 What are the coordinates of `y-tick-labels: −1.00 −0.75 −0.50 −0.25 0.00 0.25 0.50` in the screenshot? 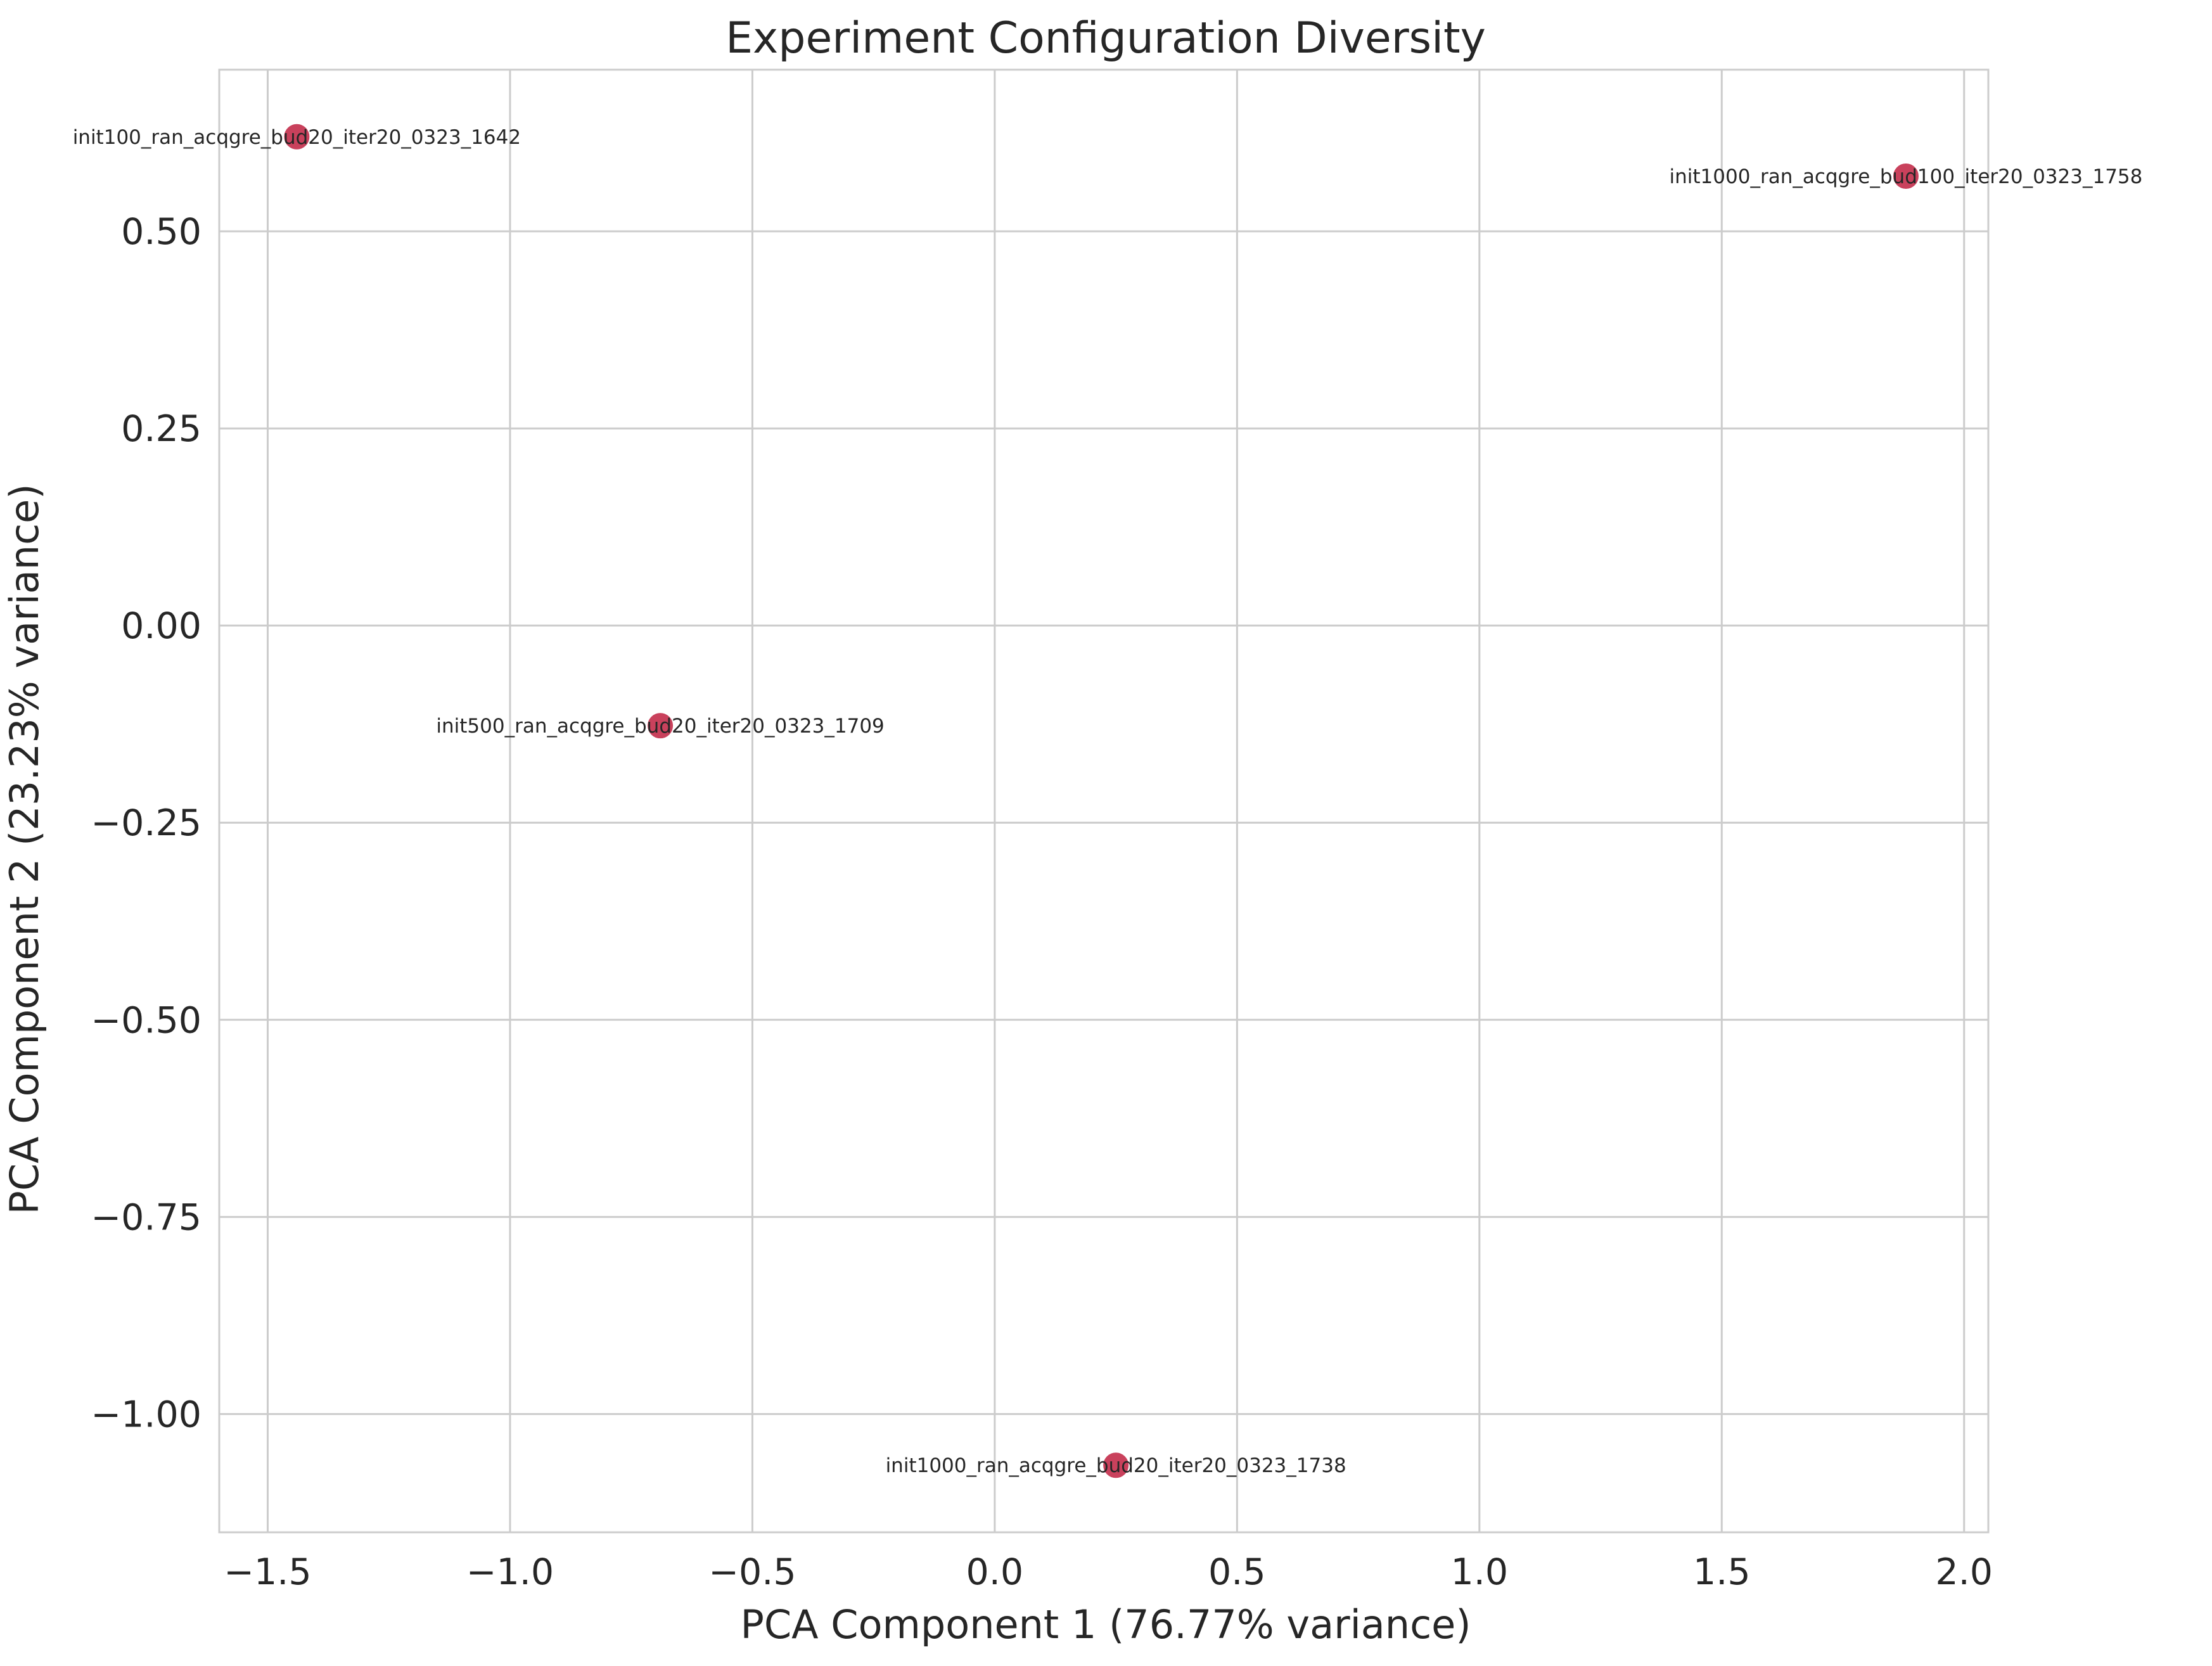 It's located at (146, 823).